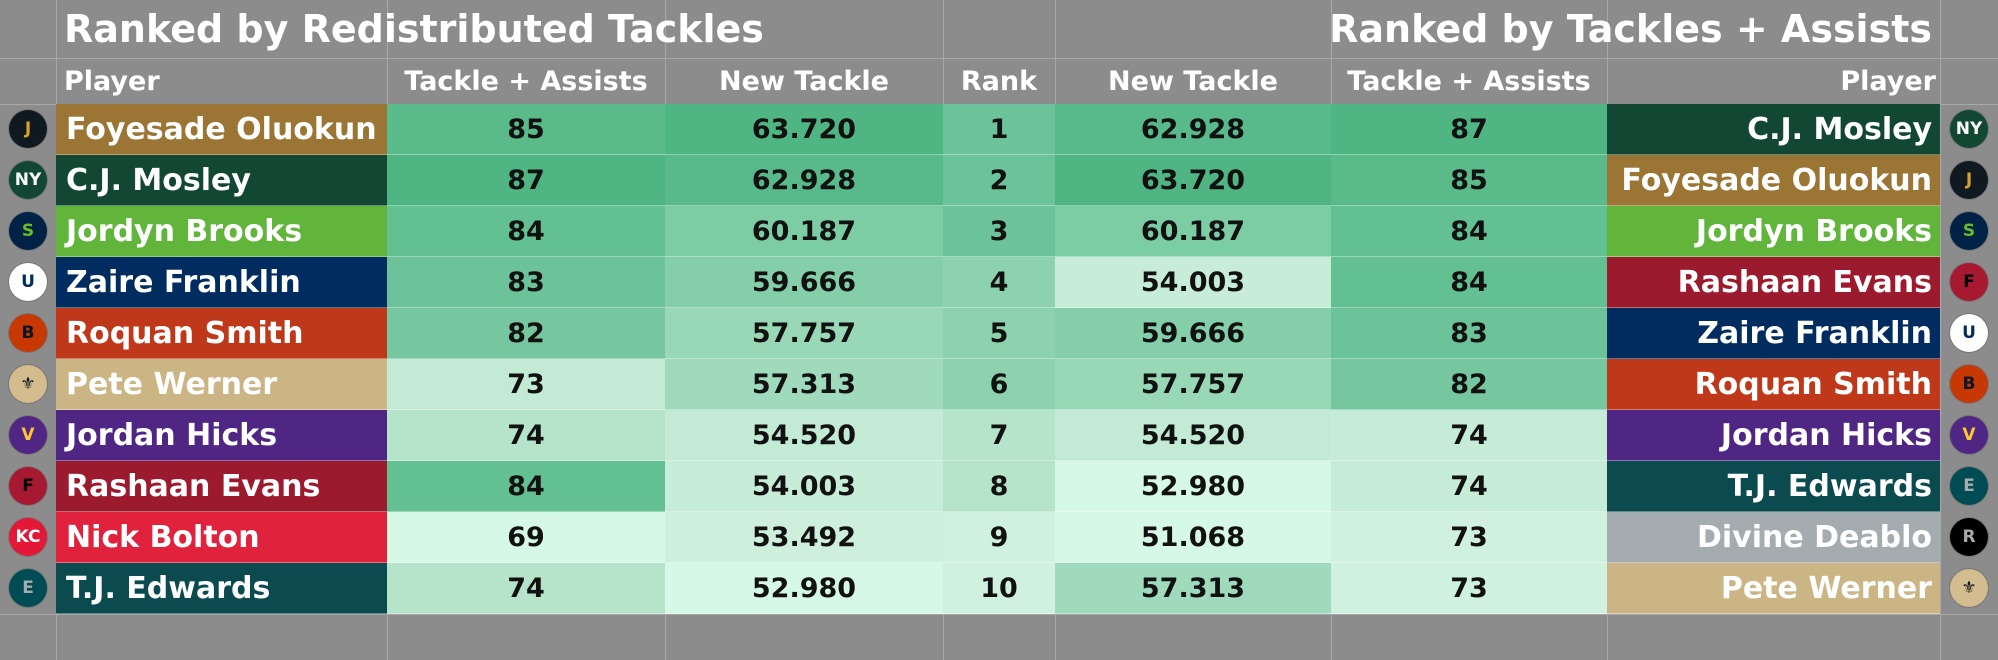  Describe the element at coordinates (1193, 384) in the screenshot. I see `right-new-tackle-cell: 57.757` at that location.